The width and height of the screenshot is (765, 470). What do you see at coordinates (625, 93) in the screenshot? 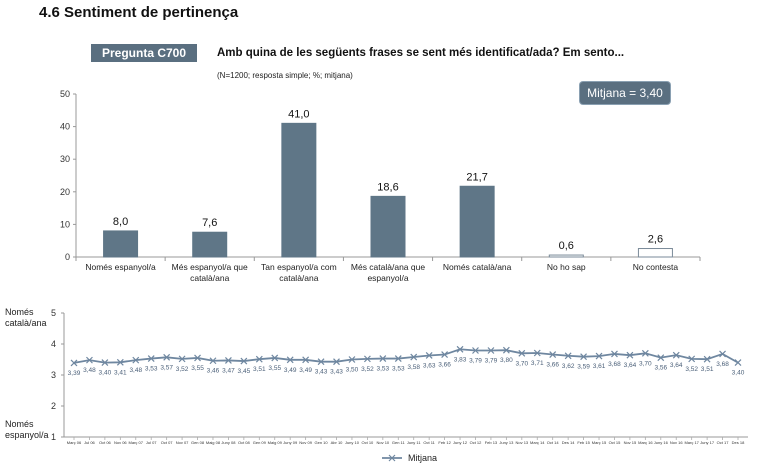
I see `mean-badge: Mitjana = 3,40` at bounding box center [625, 93].